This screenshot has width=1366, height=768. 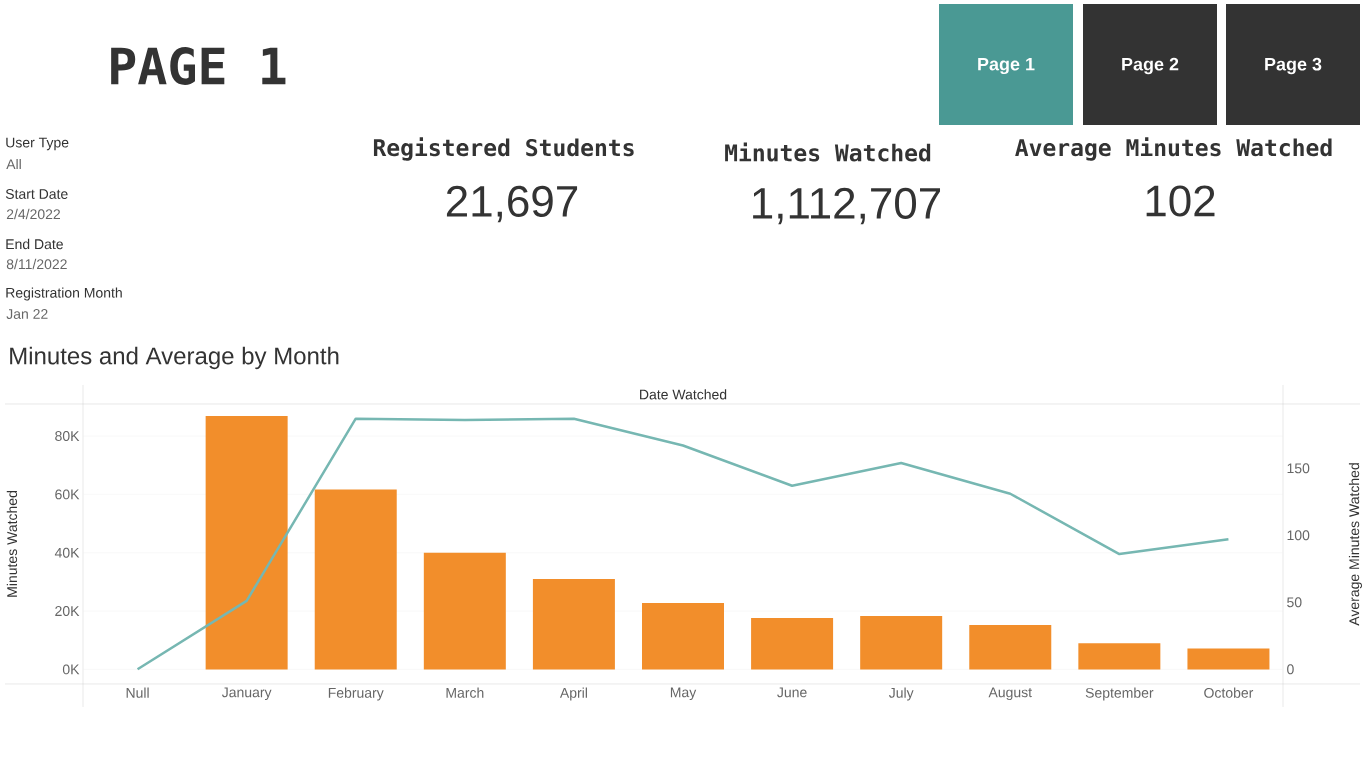 What do you see at coordinates (465, 692) in the screenshot?
I see `x-tick-label: March` at bounding box center [465, 692].